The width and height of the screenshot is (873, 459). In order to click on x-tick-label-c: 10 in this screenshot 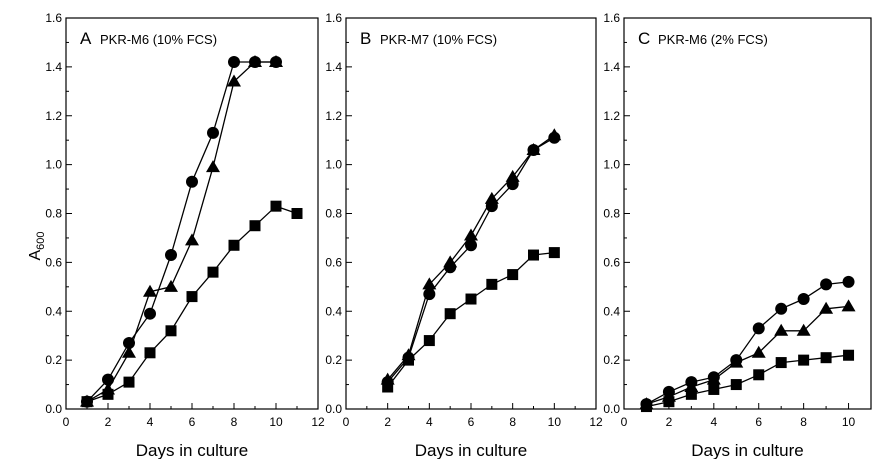, I will do `click(849, 422)`.